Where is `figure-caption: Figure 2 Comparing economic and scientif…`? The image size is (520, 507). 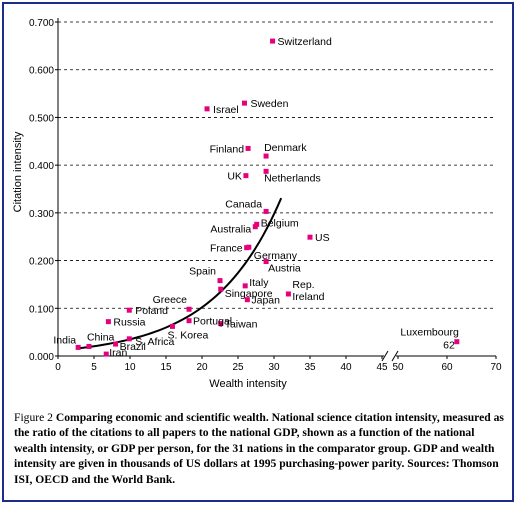 figure-caption: Figure 2 Comparing economic and scientif… is located at coordinates (261, 448).